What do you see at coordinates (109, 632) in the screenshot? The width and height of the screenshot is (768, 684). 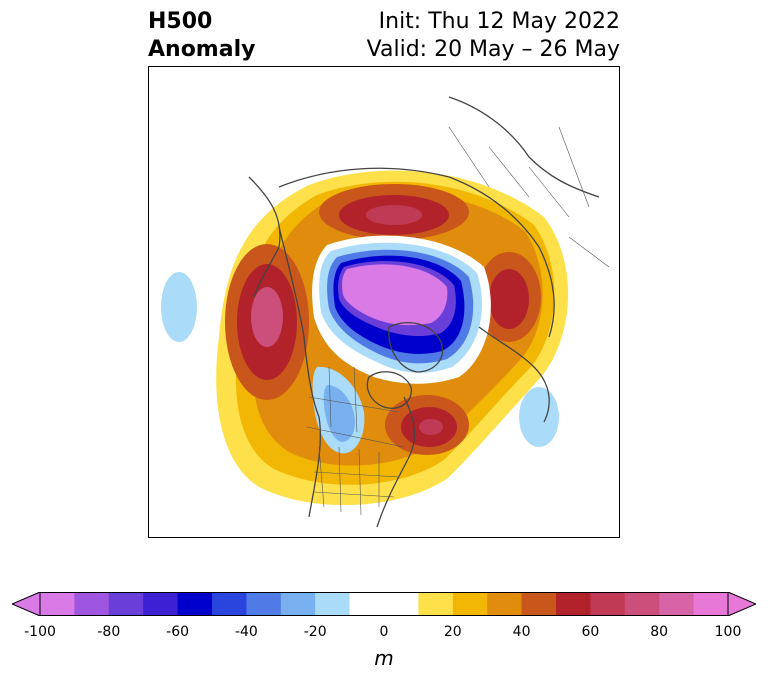 I see `colorbar-tick-label: -80` at bounding box center [109, 632].